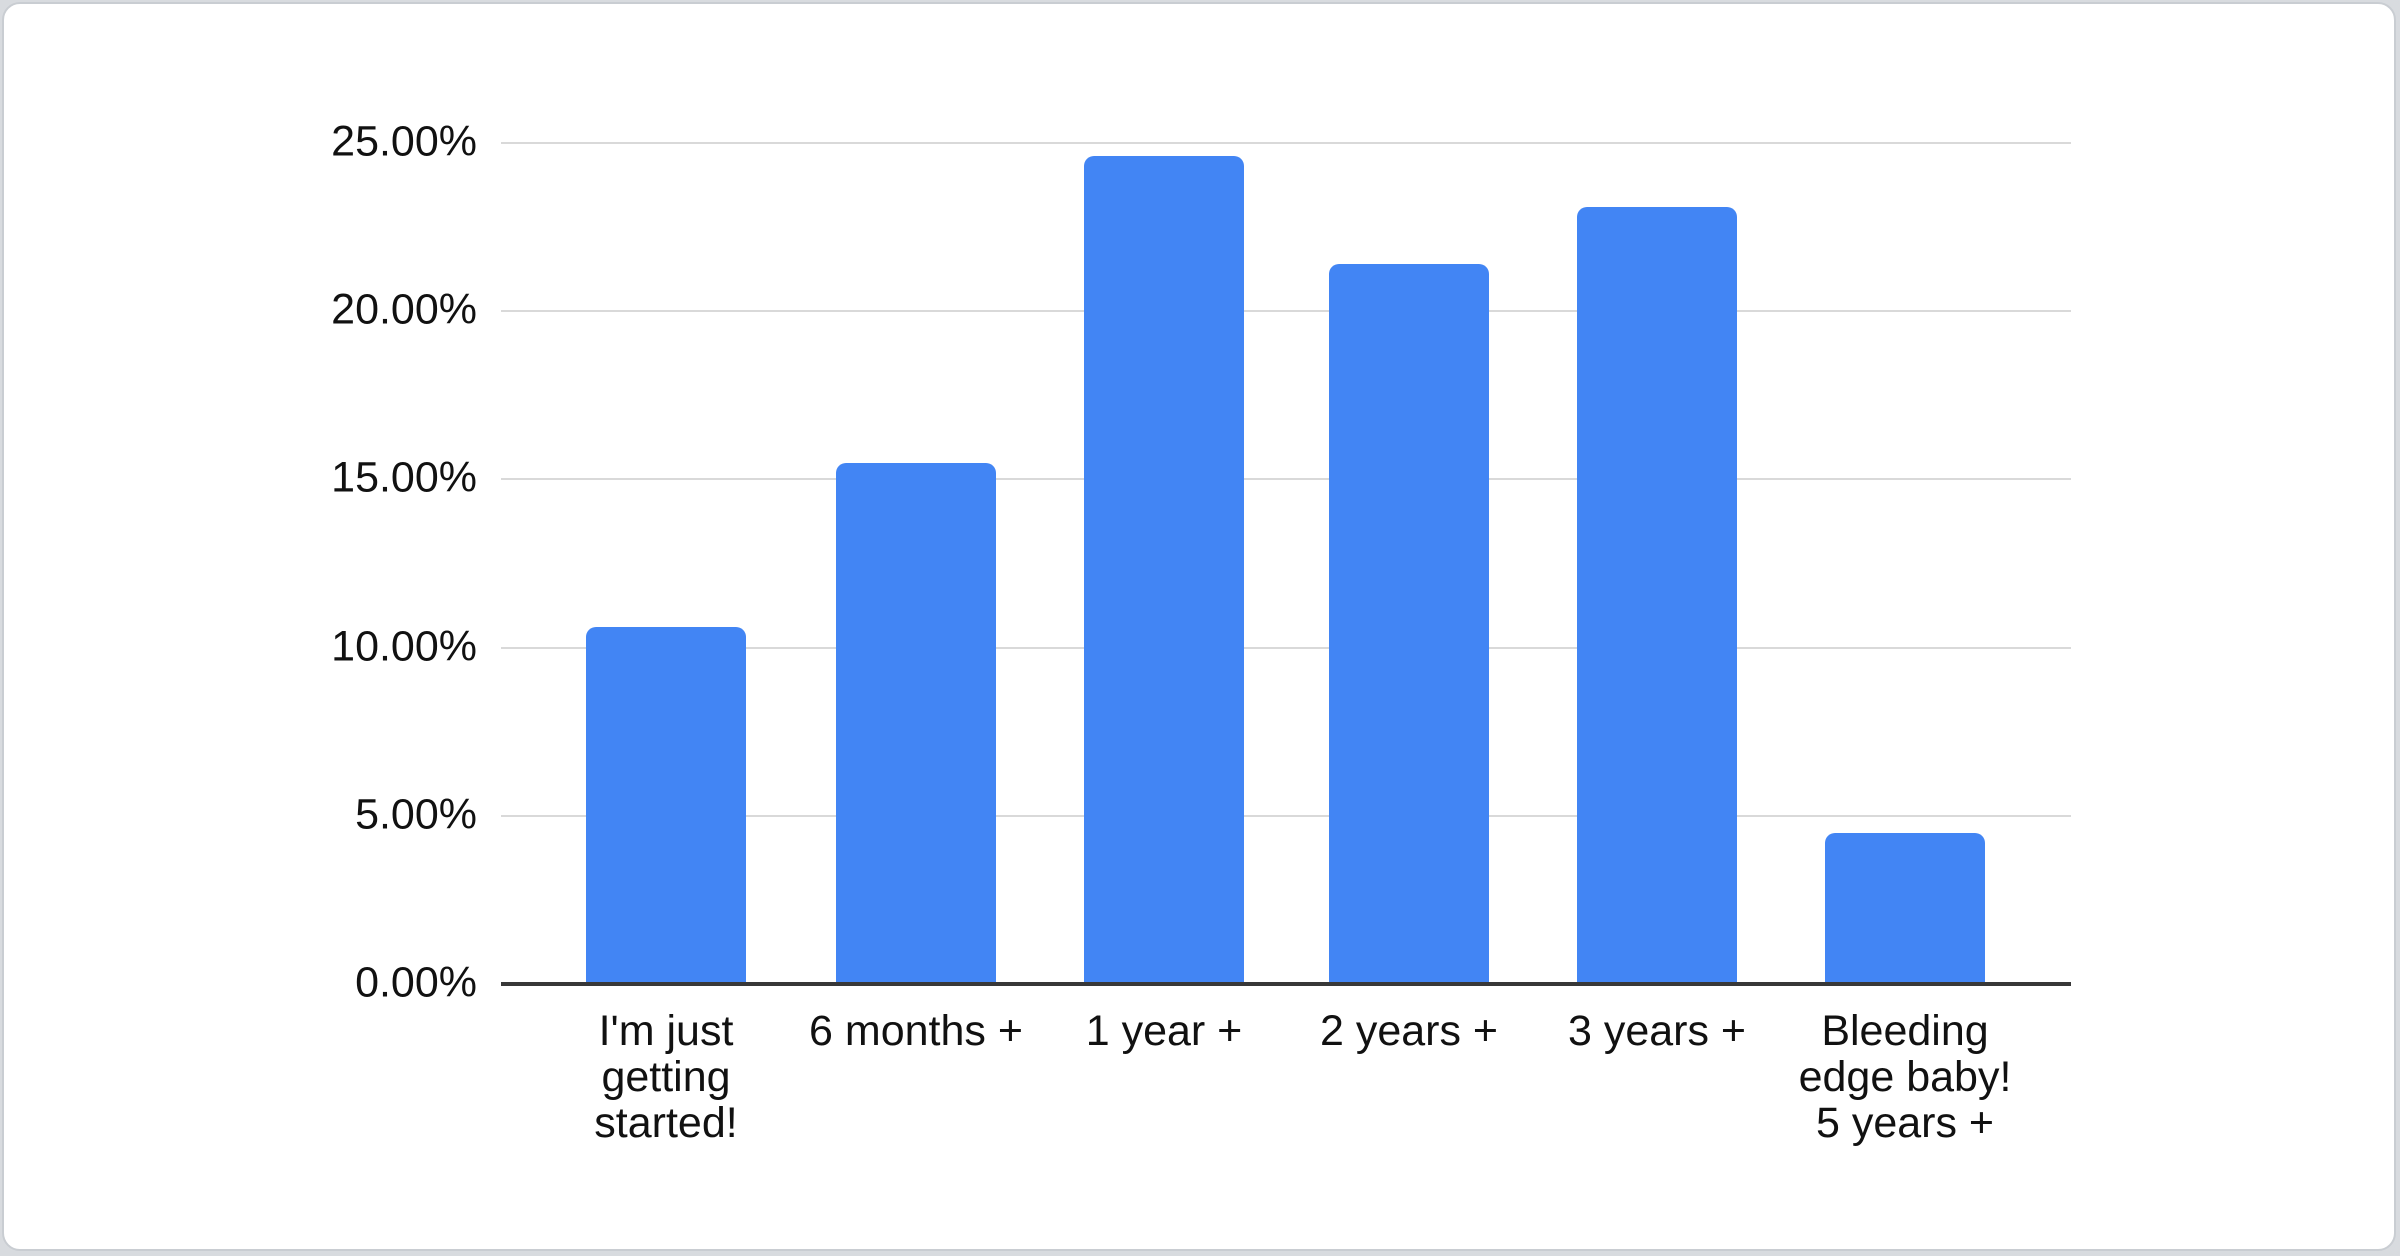  I want to click on x-category-label-line: 2 years +, so click(1409, 1031).